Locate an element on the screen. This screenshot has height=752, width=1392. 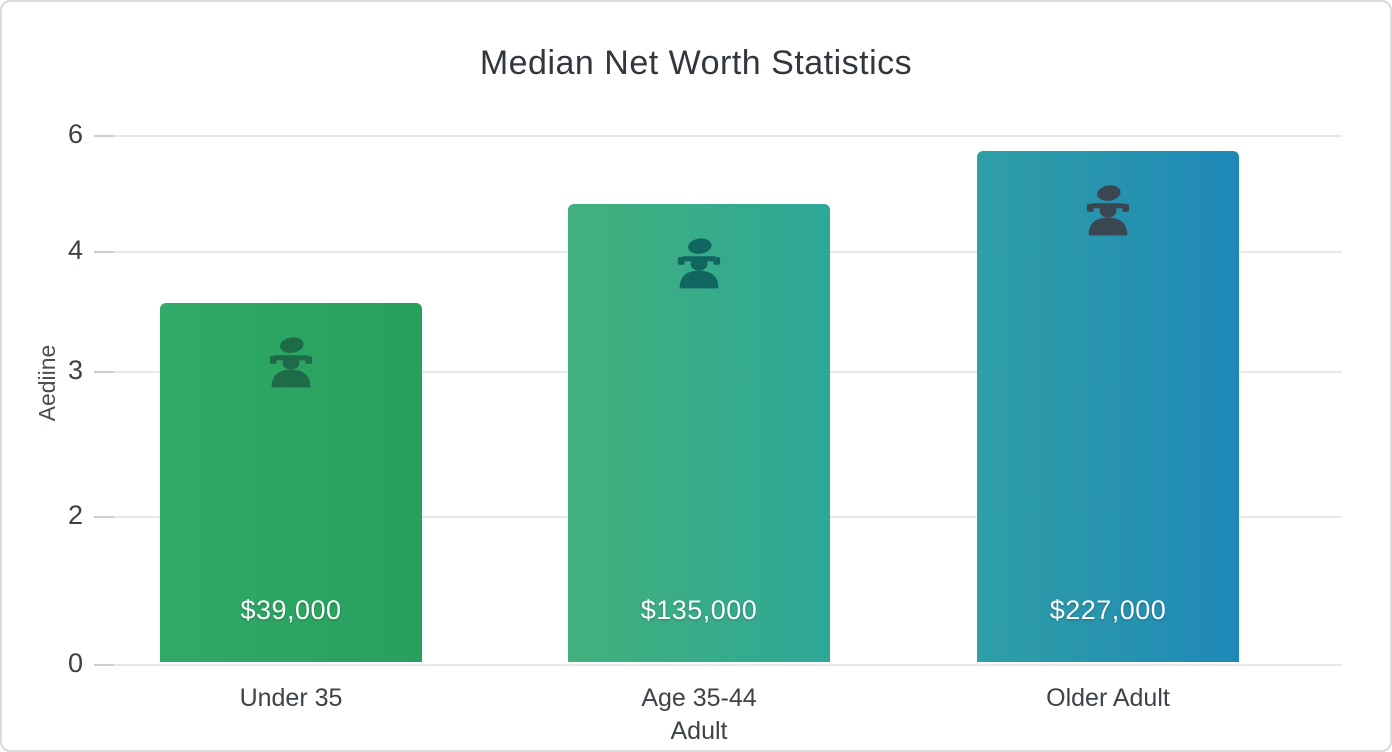
y-tick-label: 3 is located at coordinates (75, 370).